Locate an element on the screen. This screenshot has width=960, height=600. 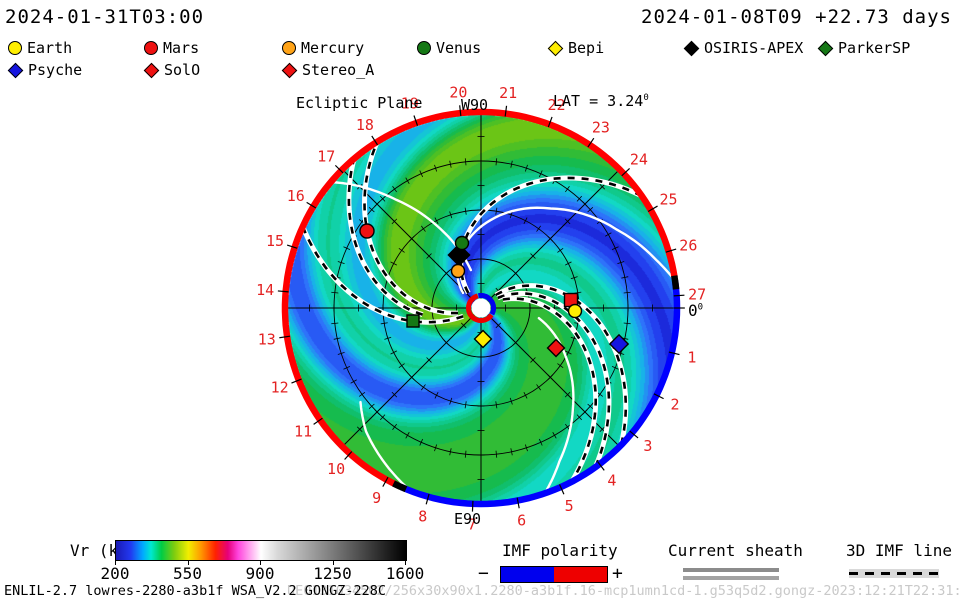
day-label: 10 is located at coordinates (336, 469).